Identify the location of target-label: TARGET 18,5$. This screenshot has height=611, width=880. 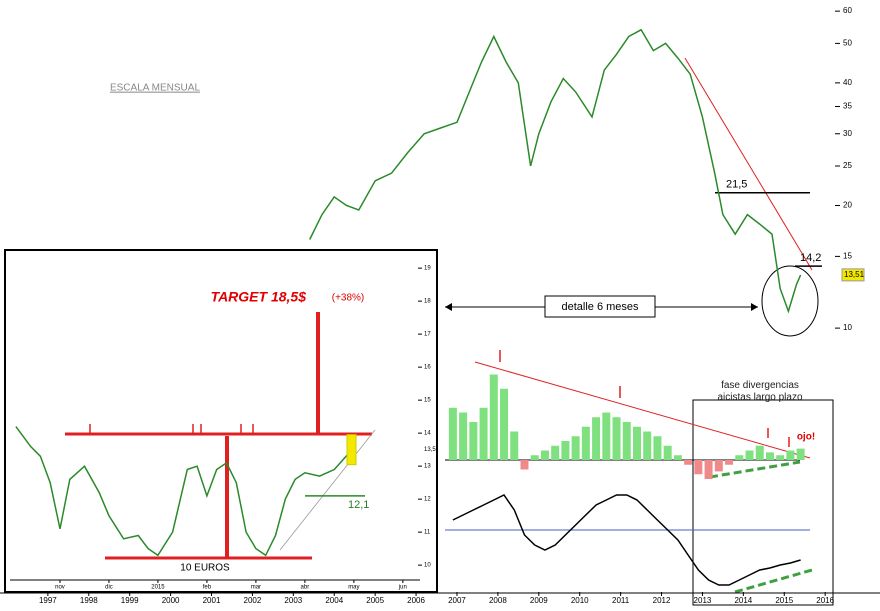
(259, 297).